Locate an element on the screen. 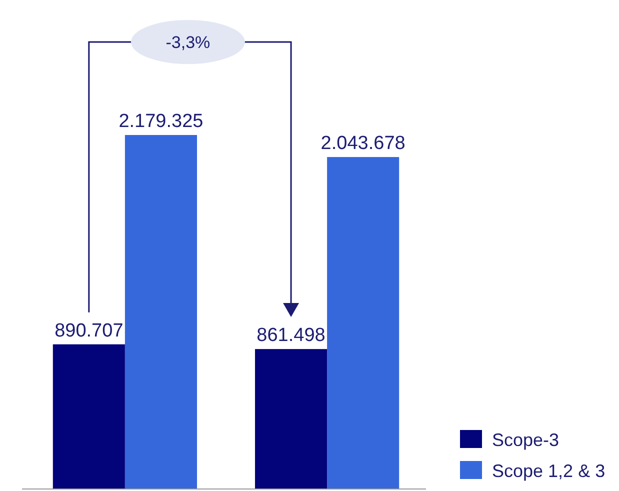  legend-label: Scope-3 is located at coordinates (526, 440).